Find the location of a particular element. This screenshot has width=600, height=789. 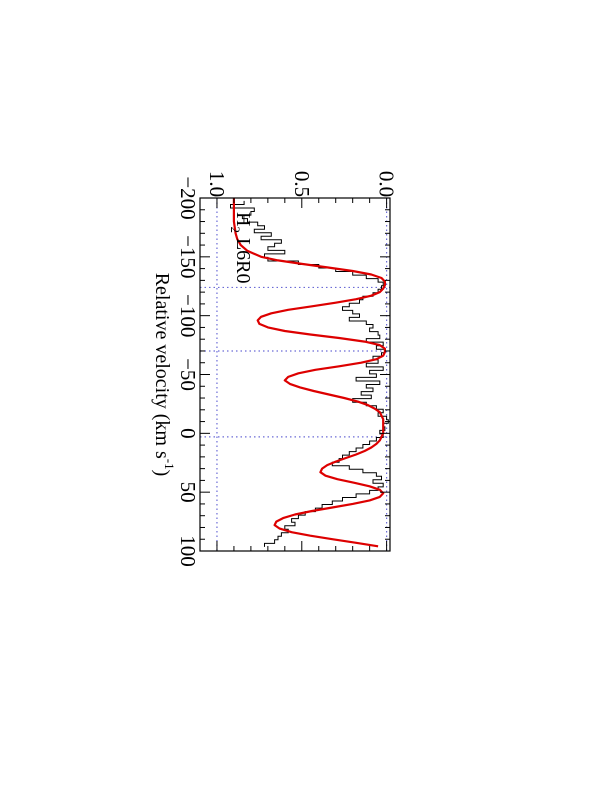

x-tick-label: −50 is located at coordinates (188, 374).